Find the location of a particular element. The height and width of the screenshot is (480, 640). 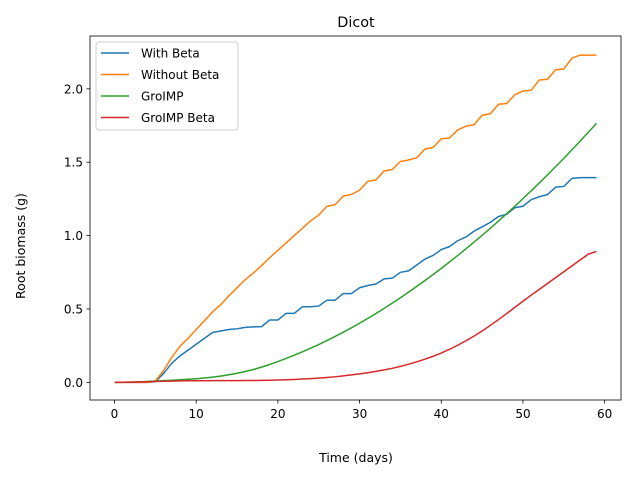

legend-label: GroIMP Beta is located at coordinates (178, 118).